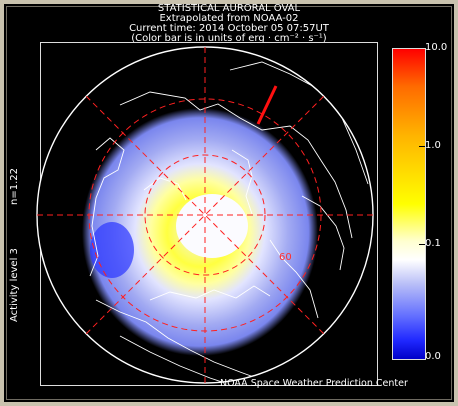 This screenshot has width=458, height=406. Describe the element at coordinates (285, 257) in the screenshot. I see `latitude-label-60: 60` at that location.